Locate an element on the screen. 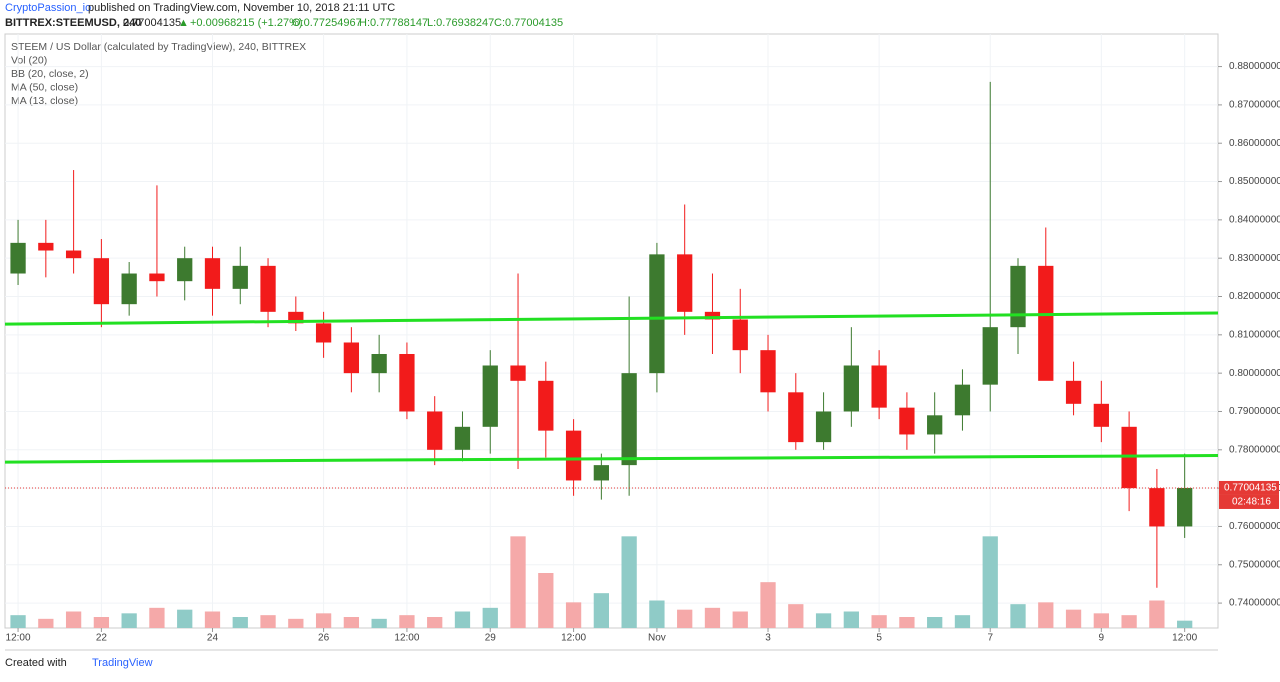 The image size is (1280, 682). close: C:0.77004135 is located at coordinates (528, 23).